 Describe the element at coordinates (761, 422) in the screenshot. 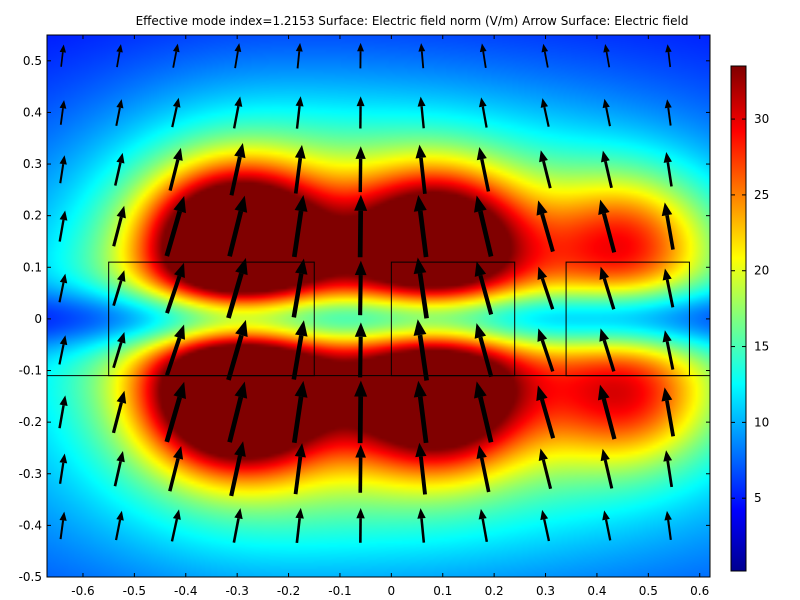

I see `colorbar-tick-label: 10` at that location.